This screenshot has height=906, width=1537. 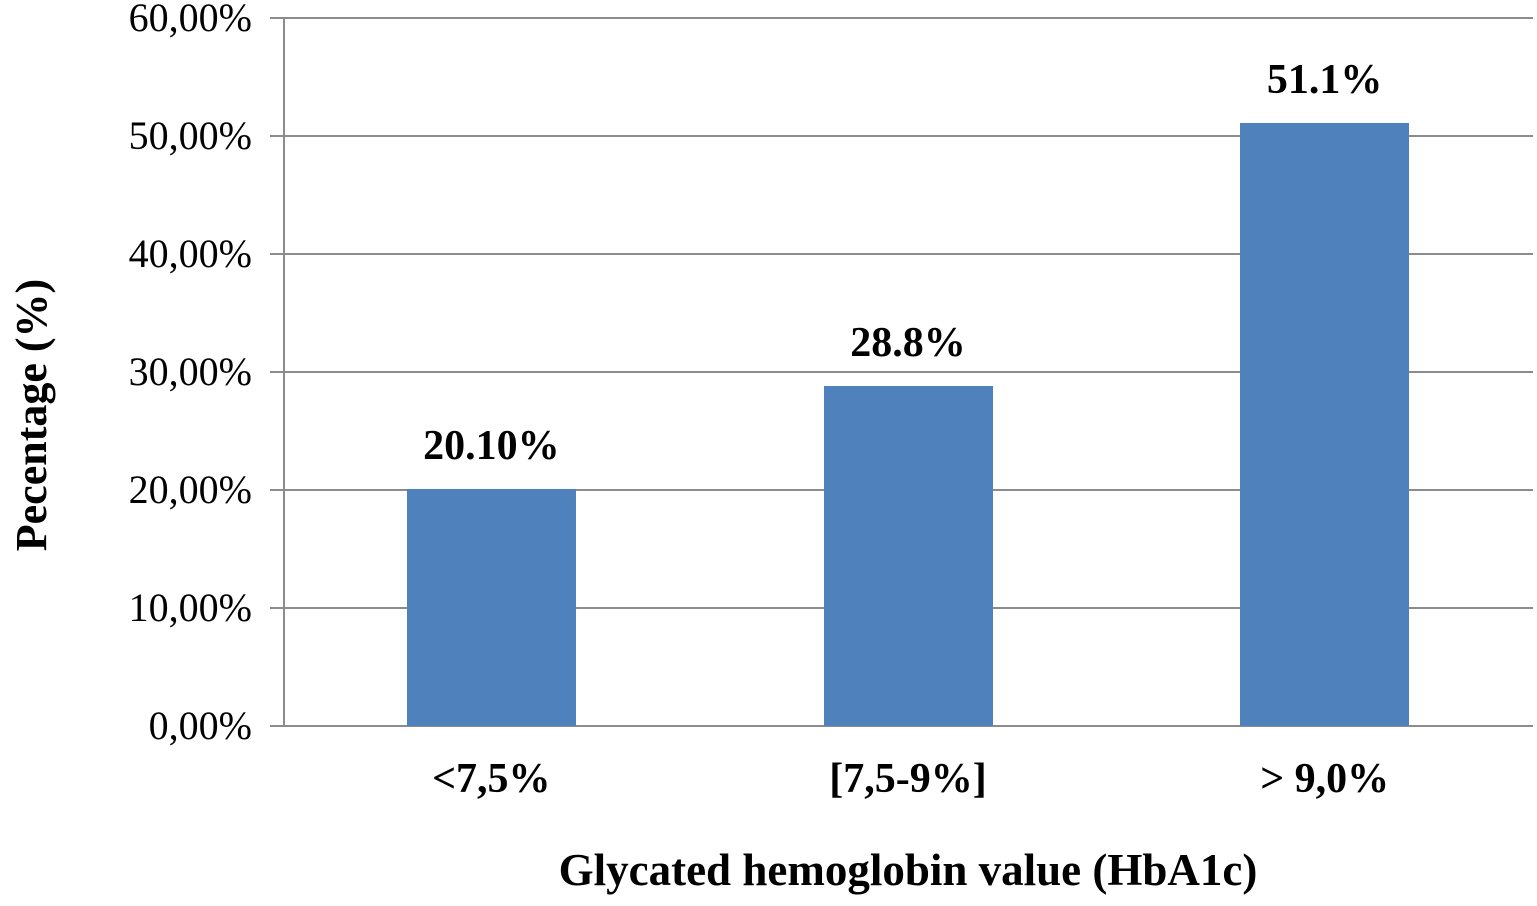 What do you see at coordinates (491, 446) in the screenshot?
I see `bar-data-label: 20.10%` at bounding box center [491, 446].